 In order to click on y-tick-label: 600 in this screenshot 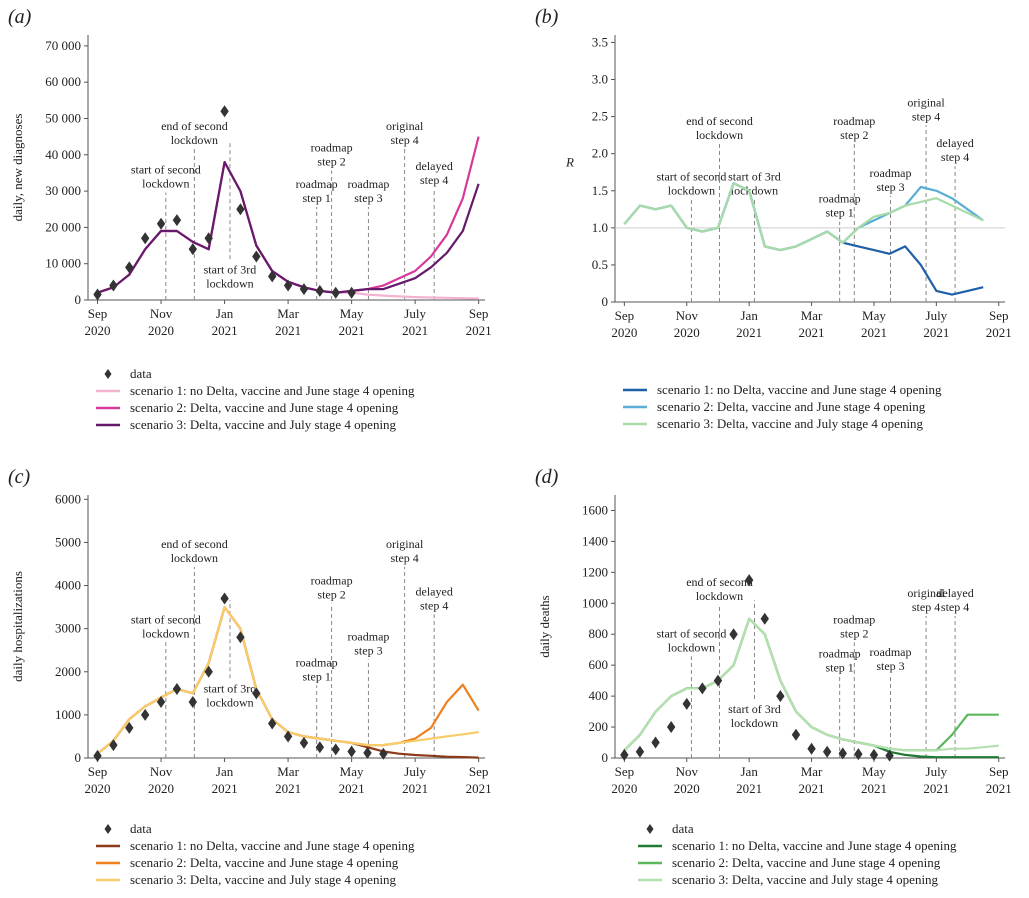, I will do `click(599, 664)`.